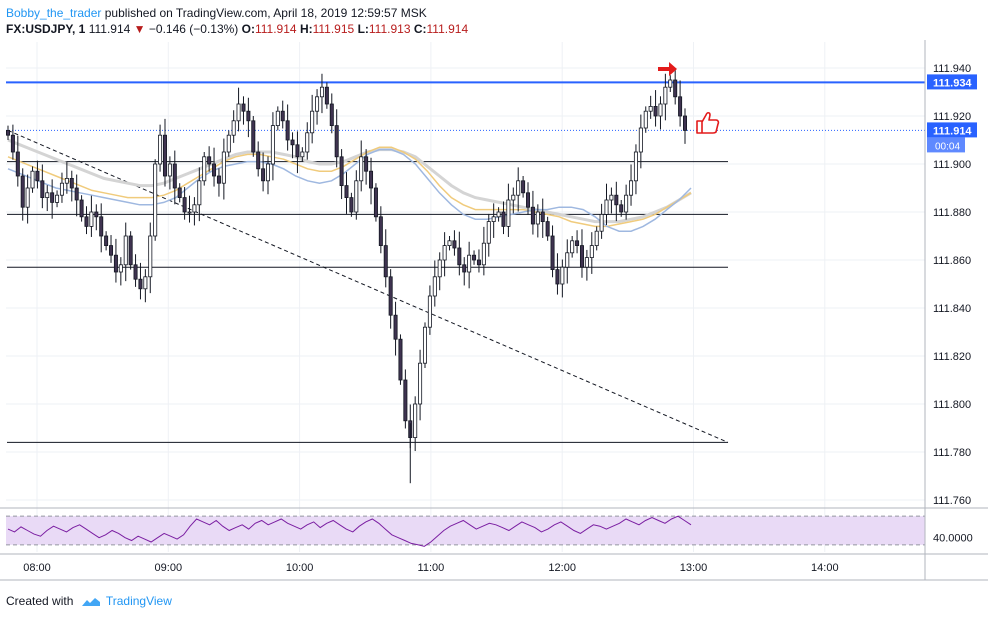 The image size is (988, 618). Describe the element at coordinates (494, 527) in the screenshot. I see `rsi-pane` at that location.